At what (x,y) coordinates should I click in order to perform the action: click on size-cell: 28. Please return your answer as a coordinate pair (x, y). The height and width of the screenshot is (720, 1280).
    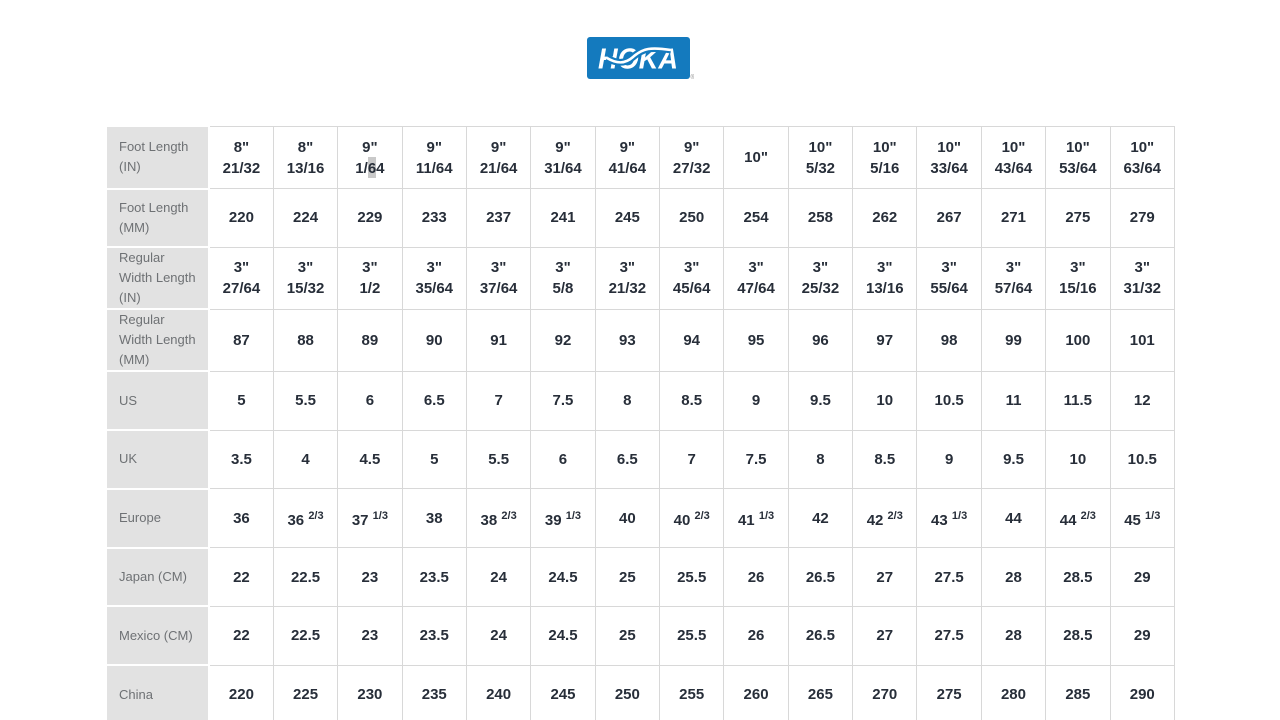
    Looking at the image, I should click on (1013, 635).